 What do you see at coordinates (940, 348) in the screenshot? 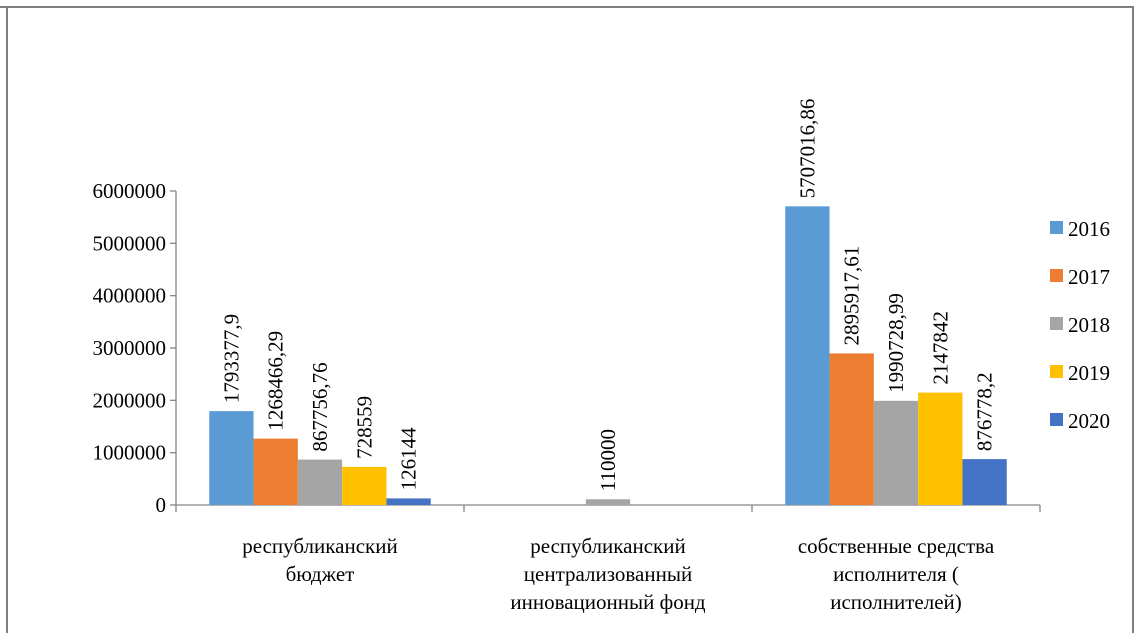
I see `data-label: 2147842` at bounding box center [940, 348].